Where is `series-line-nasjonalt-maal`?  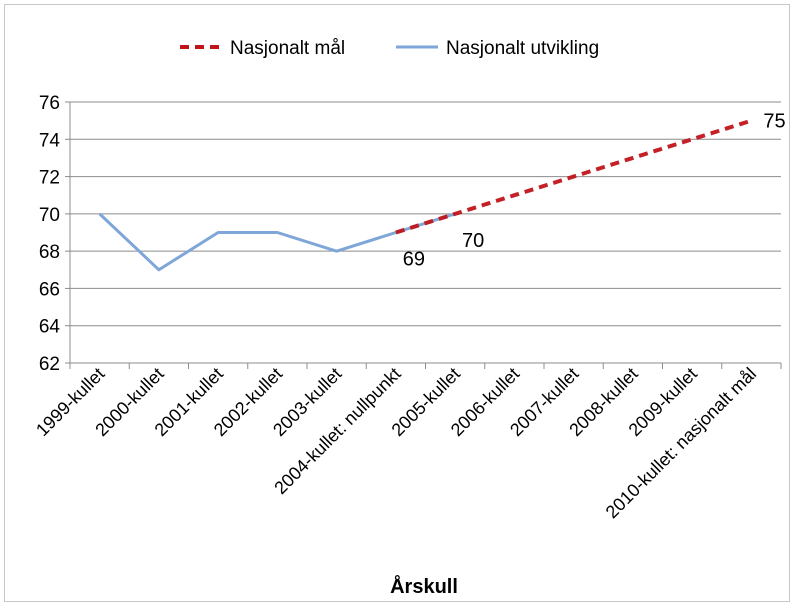
series-line-nasjonalt-maal is located at coordinates (573, 176).